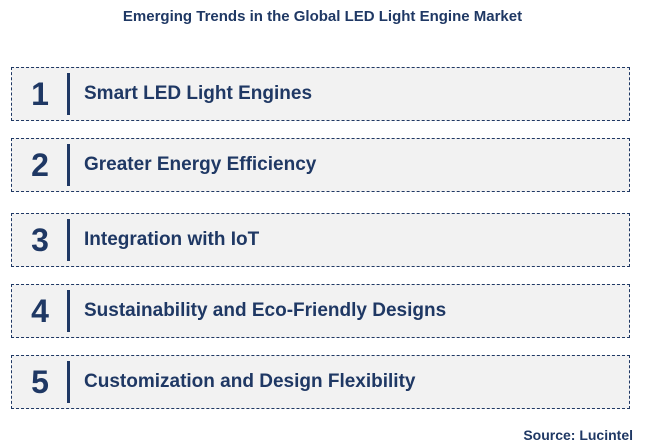  What do you see at coordinates (172, 239) in the screenshot?
I see `trend-label: Integration with IoT` at bounding box center [172, 239].